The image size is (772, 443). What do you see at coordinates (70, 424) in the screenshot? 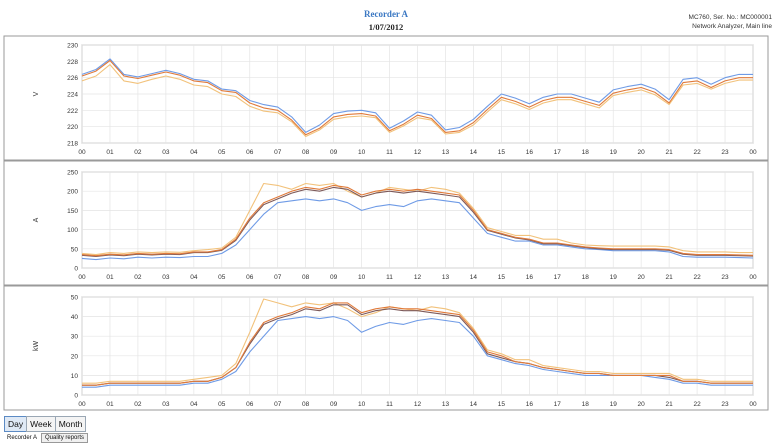
I see `tab-month: Month` at bounding box center [70, 424].